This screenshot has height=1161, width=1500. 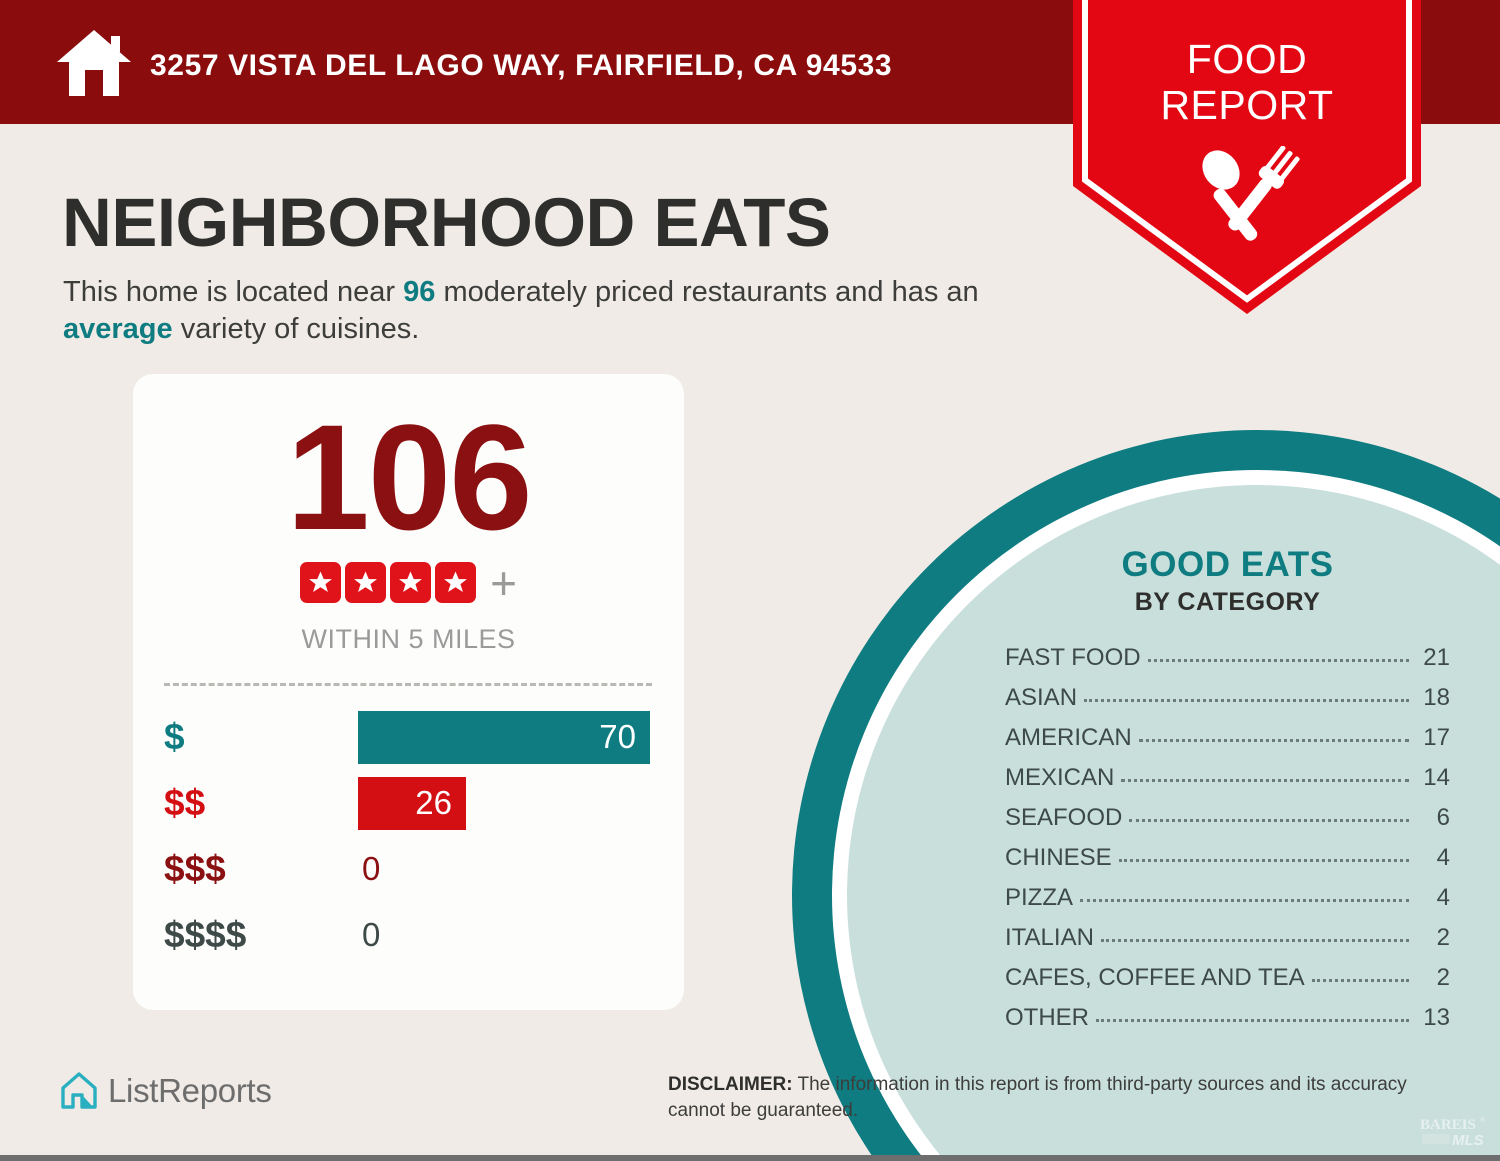 I want to click on good-eats-value: 18, so click(x=1436, y=697).